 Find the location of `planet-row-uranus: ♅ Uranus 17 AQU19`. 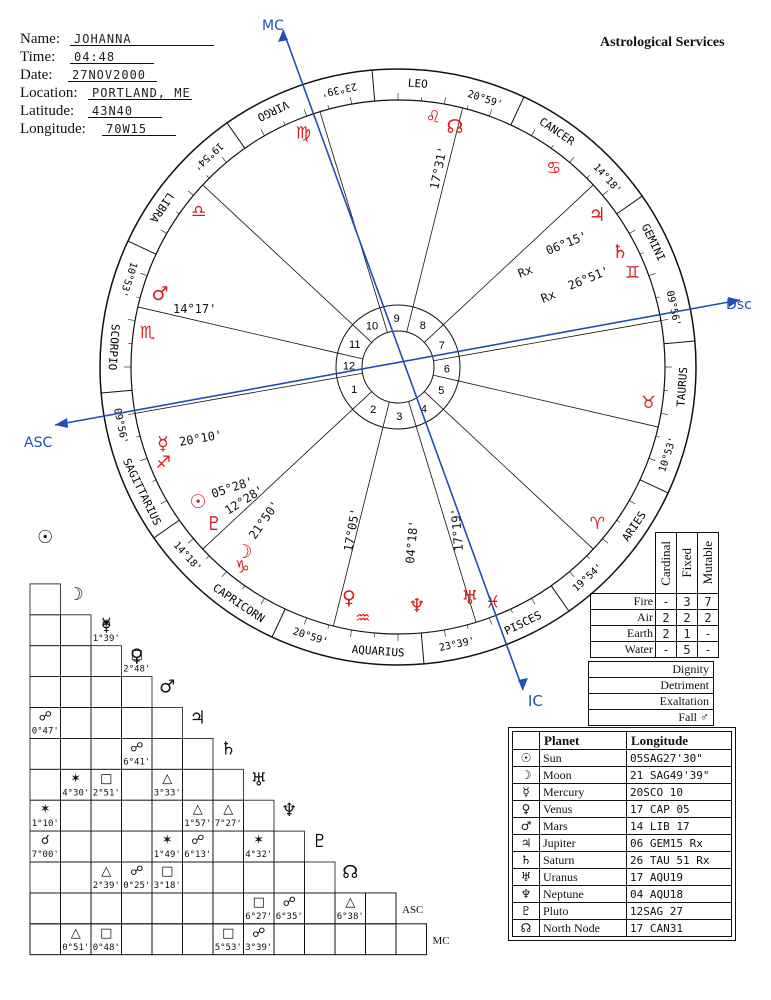

planet-row-uranus: ♅ Uranus 17 AQU19 is located at coordinates (622, 877).